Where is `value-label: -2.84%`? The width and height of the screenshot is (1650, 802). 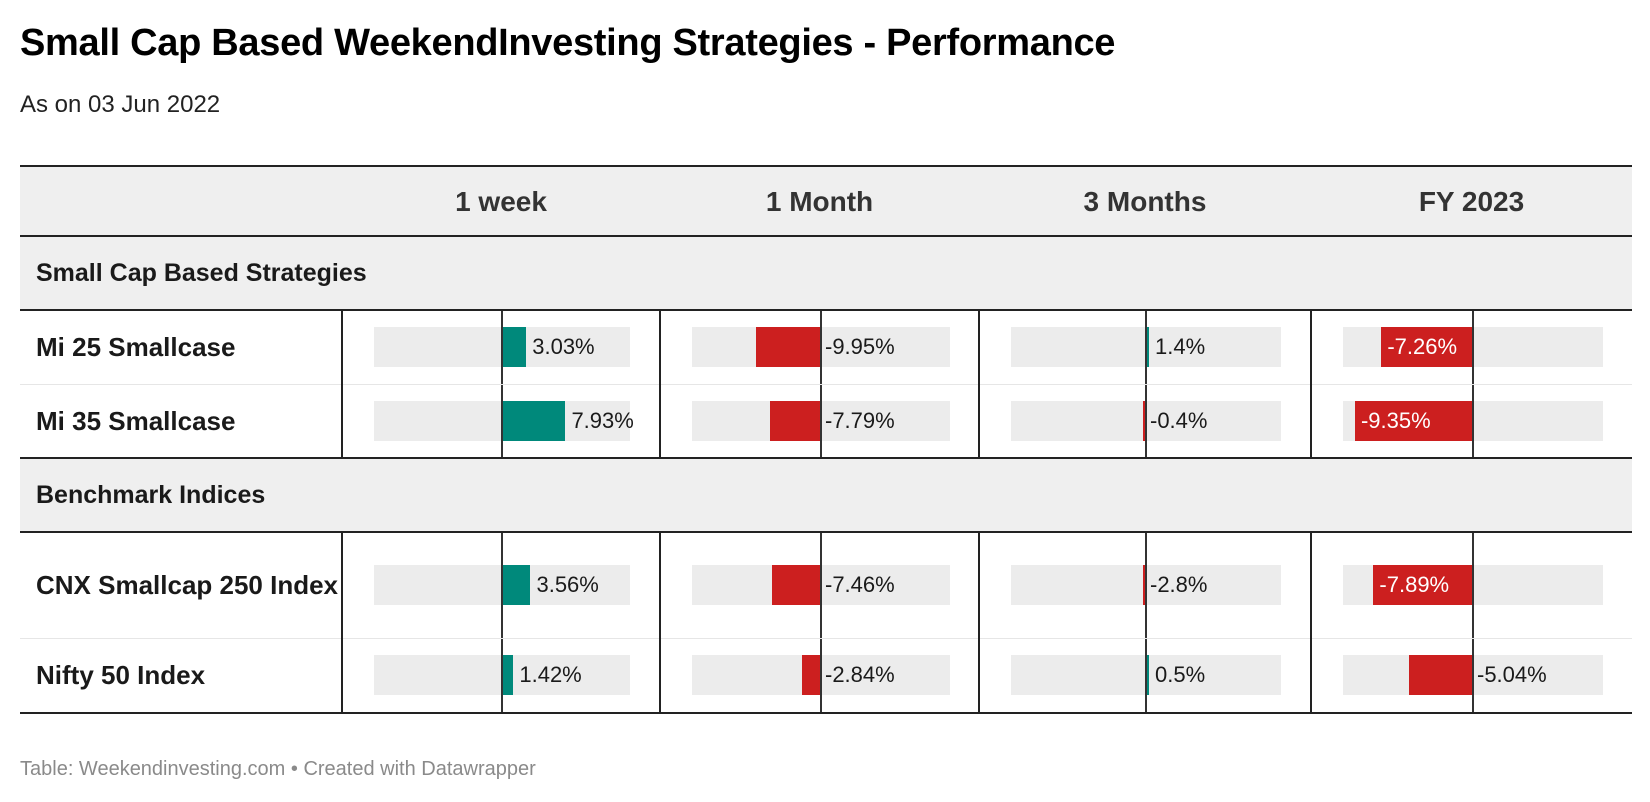
value-label: -2.84% is located at coordinates (860, 675).